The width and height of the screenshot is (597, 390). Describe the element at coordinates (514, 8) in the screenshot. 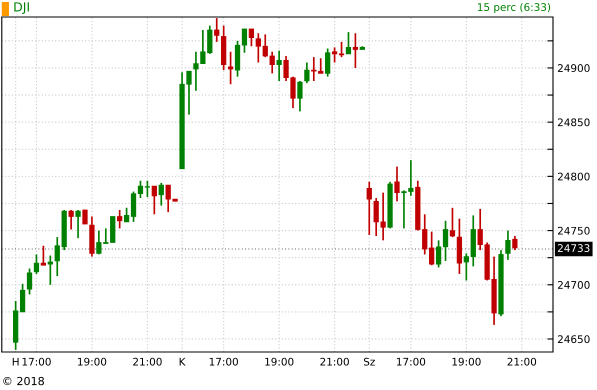

I see `chart-subtitle: 15 perc (6:33)` at that location.